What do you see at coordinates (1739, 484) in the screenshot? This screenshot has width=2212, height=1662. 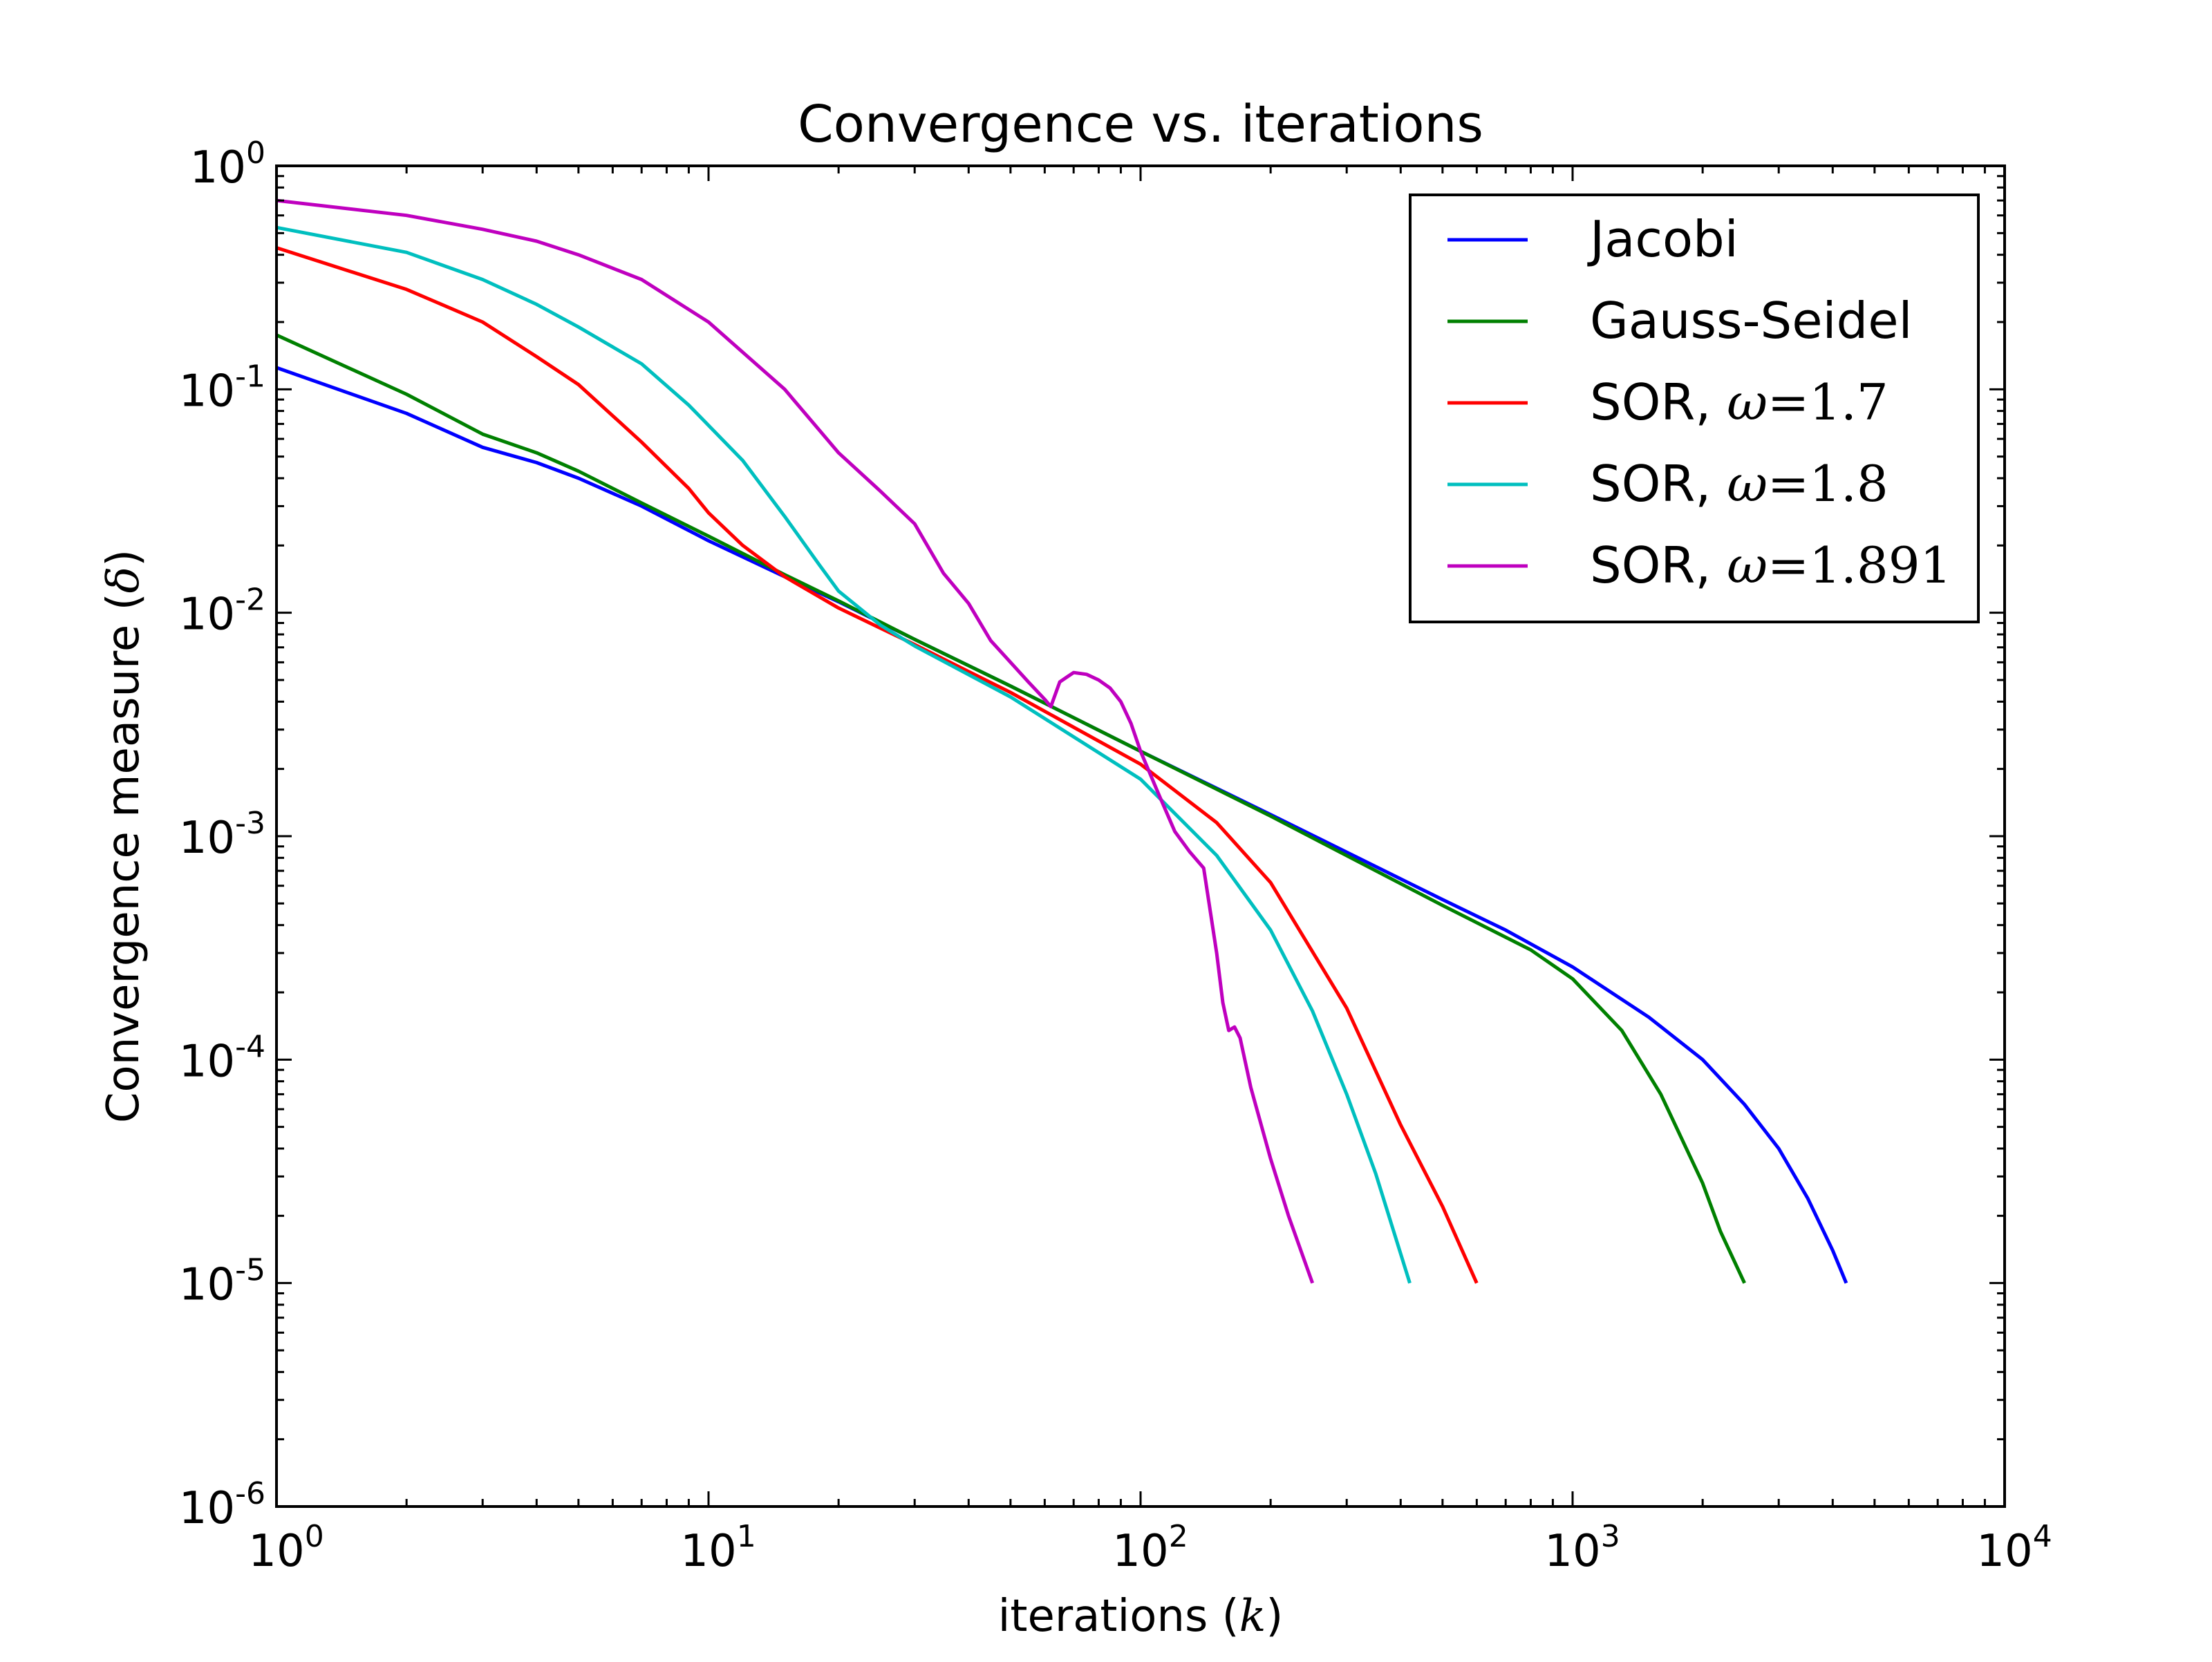 I see `legend-label: SOR, ω=1.8` at bounding box center [1739, 484].